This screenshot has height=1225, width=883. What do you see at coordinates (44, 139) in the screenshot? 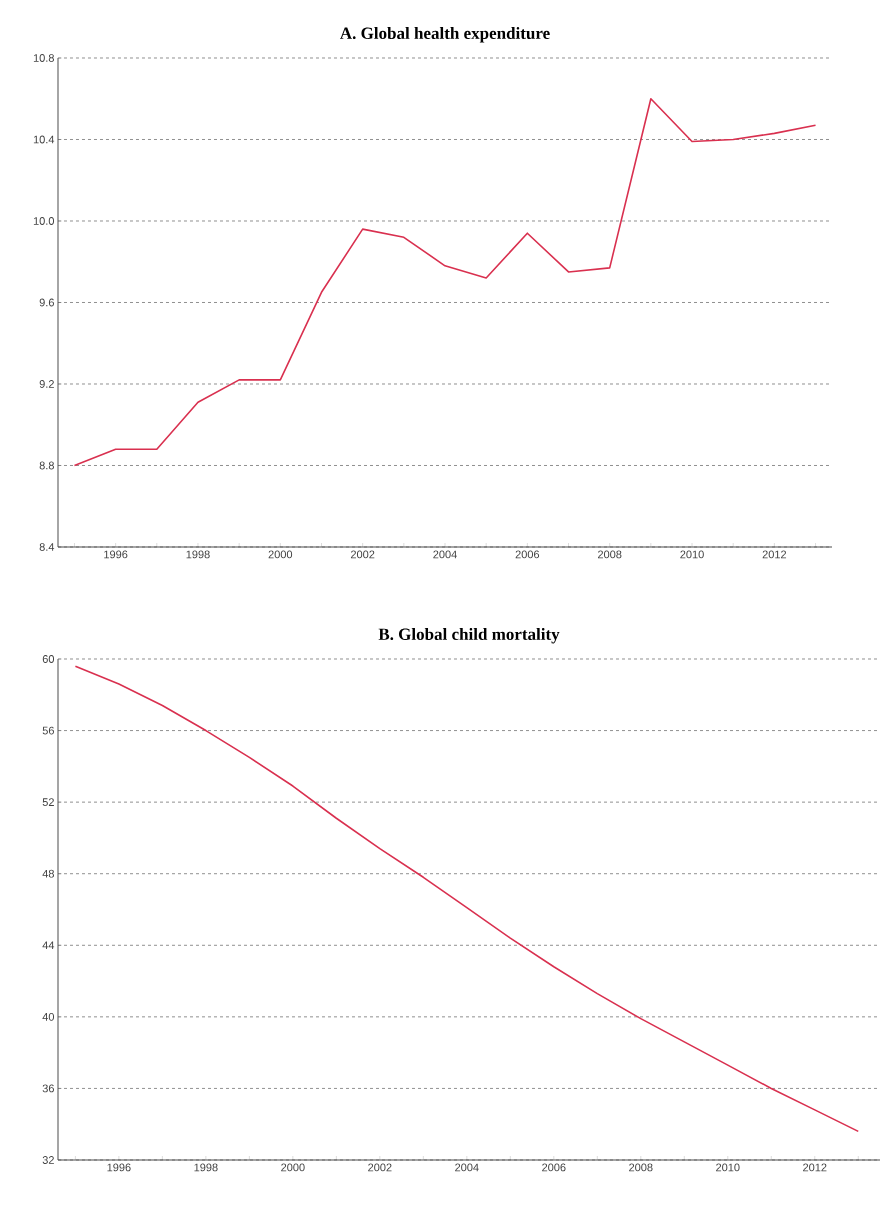
I see `y-tick-label: 10.4` at bounding box center [44, 139].